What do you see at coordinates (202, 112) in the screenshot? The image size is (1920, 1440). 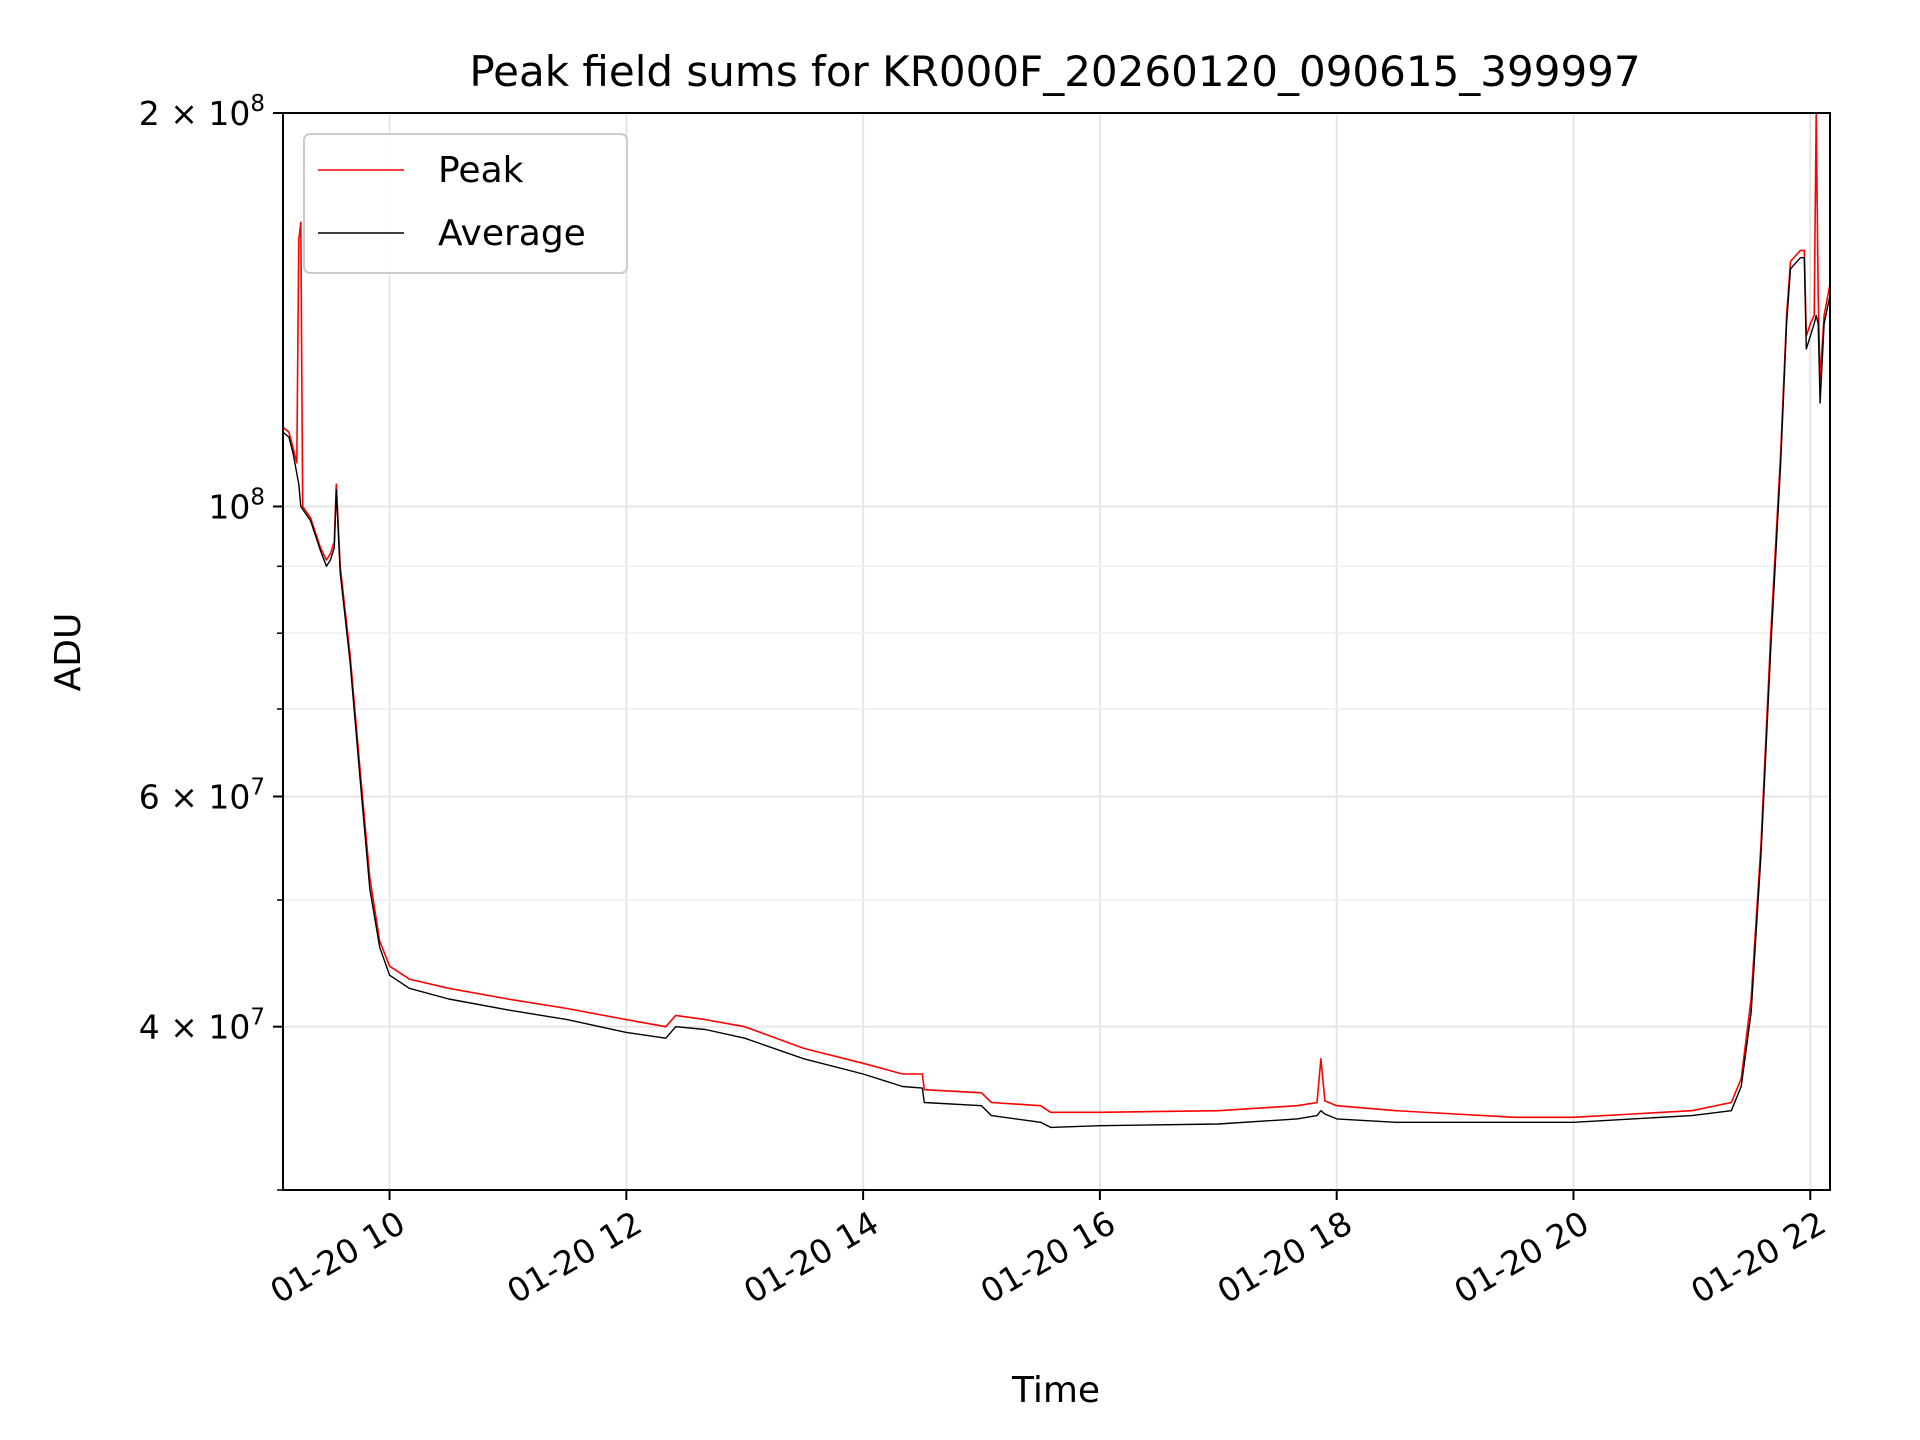 I see `y-tick-label: 2 × 108` at bounding box center [202, 112].